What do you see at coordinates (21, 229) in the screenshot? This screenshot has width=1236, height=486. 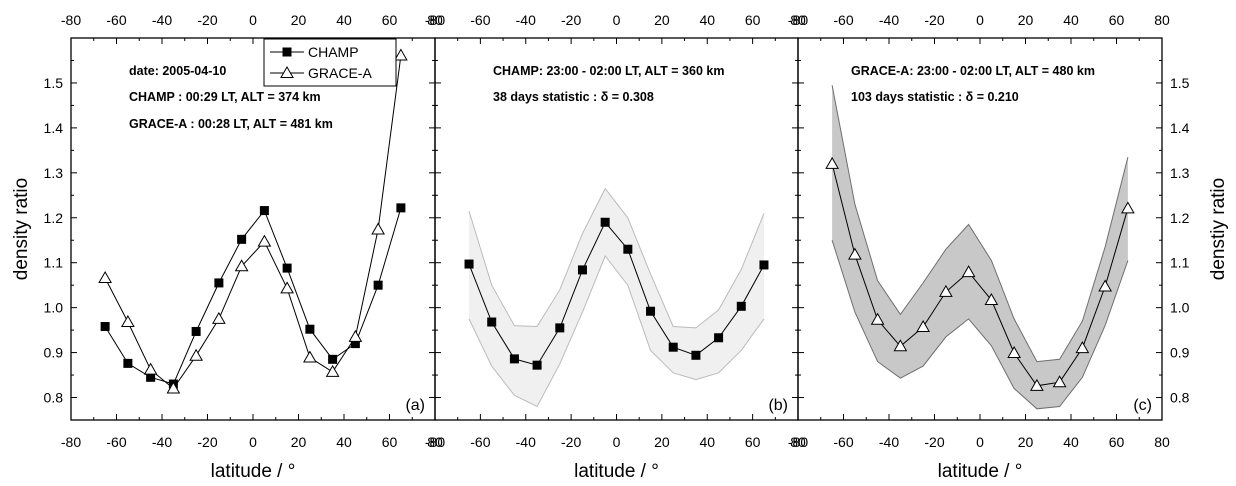 I see `y-axis-label: density ratio` at bounding box center [21, 229].